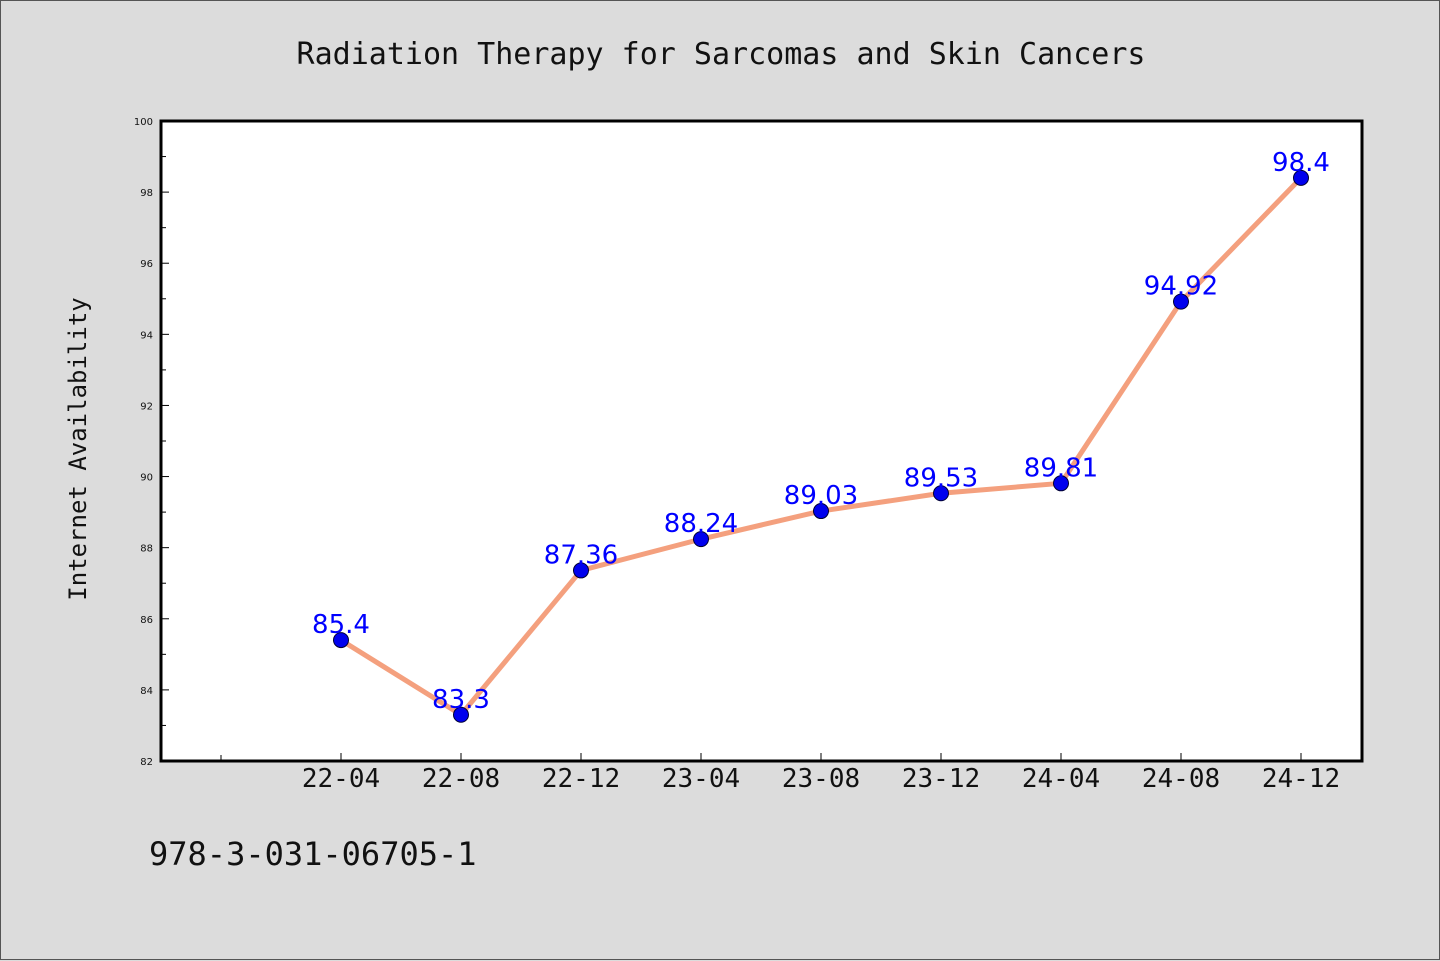  Describe the element at coordinates (146, 762) in the screenshot. I see `y-tick-label: 82` at that location.